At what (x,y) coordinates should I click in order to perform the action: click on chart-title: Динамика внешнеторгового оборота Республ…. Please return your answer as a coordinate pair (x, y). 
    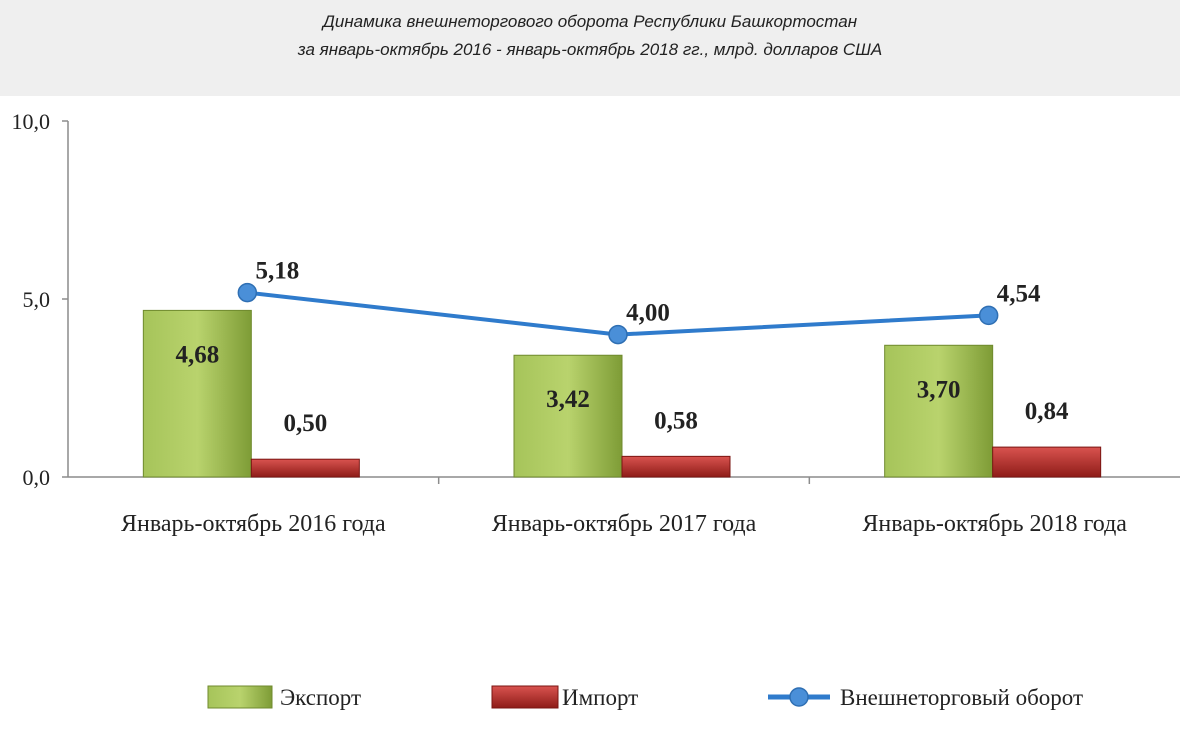
    Looking at the image, I should click on (590, 21).